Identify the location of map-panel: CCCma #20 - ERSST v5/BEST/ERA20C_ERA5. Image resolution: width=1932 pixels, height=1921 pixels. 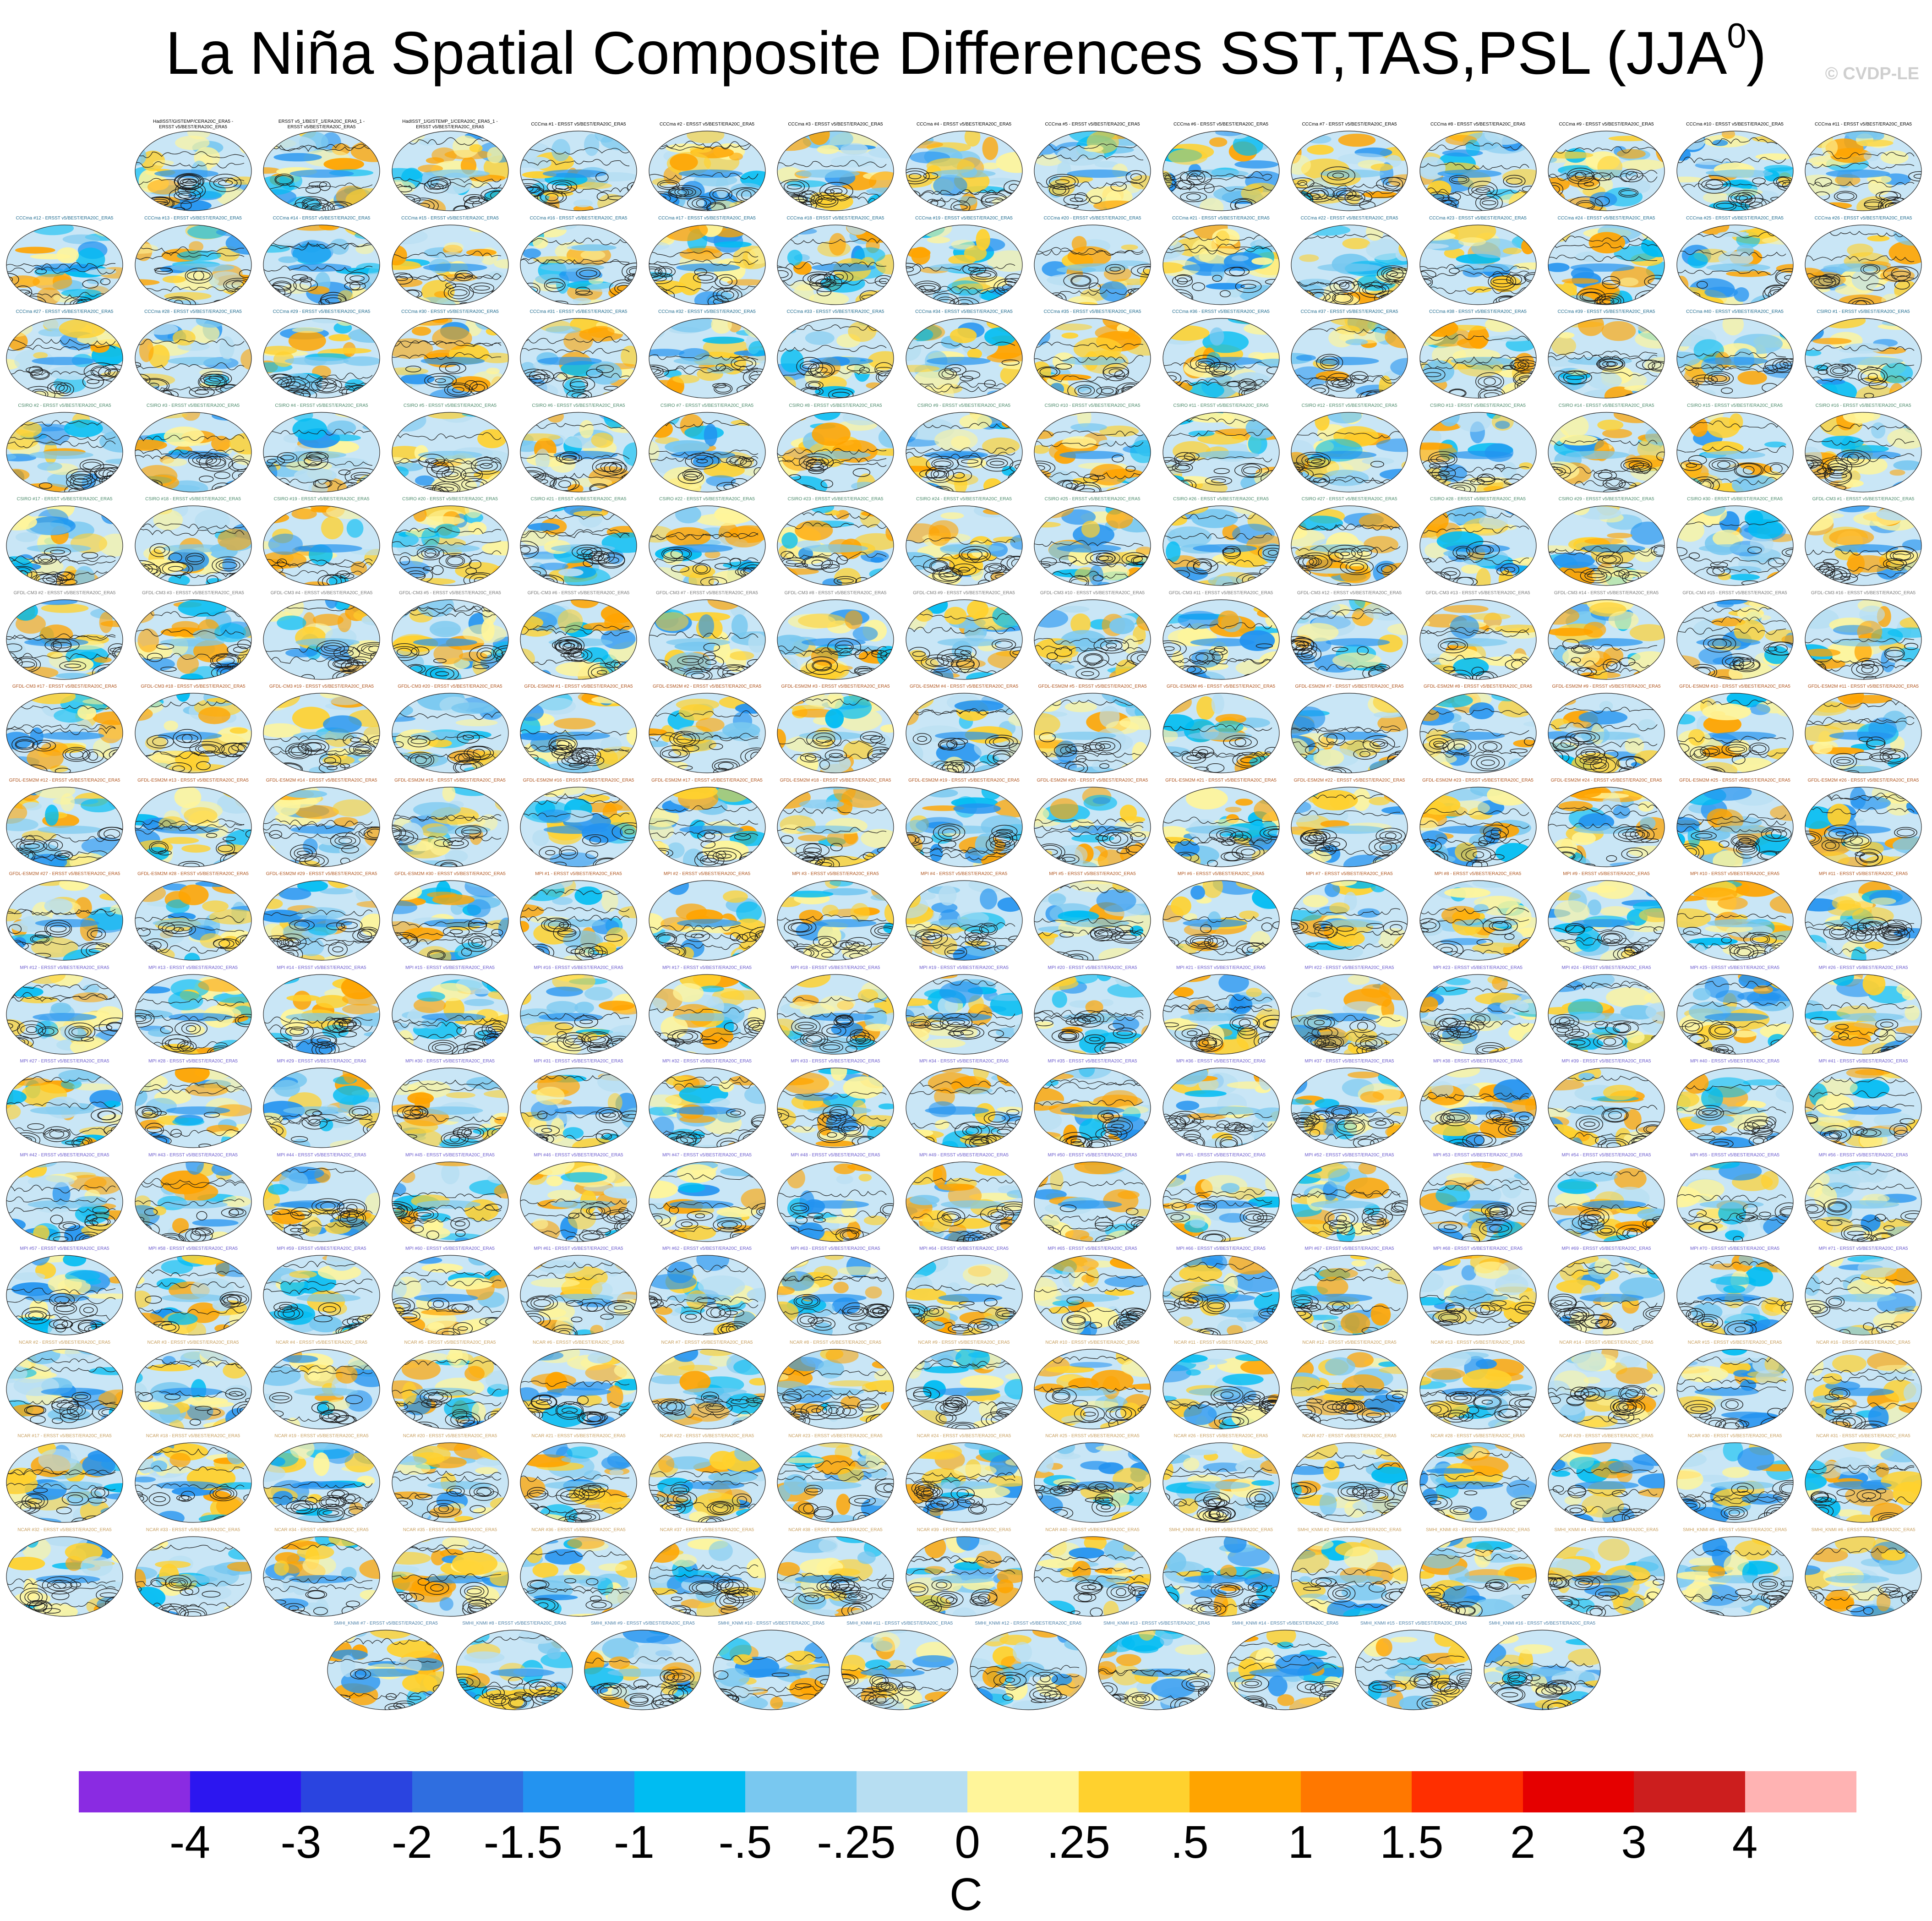
(1092, 261).